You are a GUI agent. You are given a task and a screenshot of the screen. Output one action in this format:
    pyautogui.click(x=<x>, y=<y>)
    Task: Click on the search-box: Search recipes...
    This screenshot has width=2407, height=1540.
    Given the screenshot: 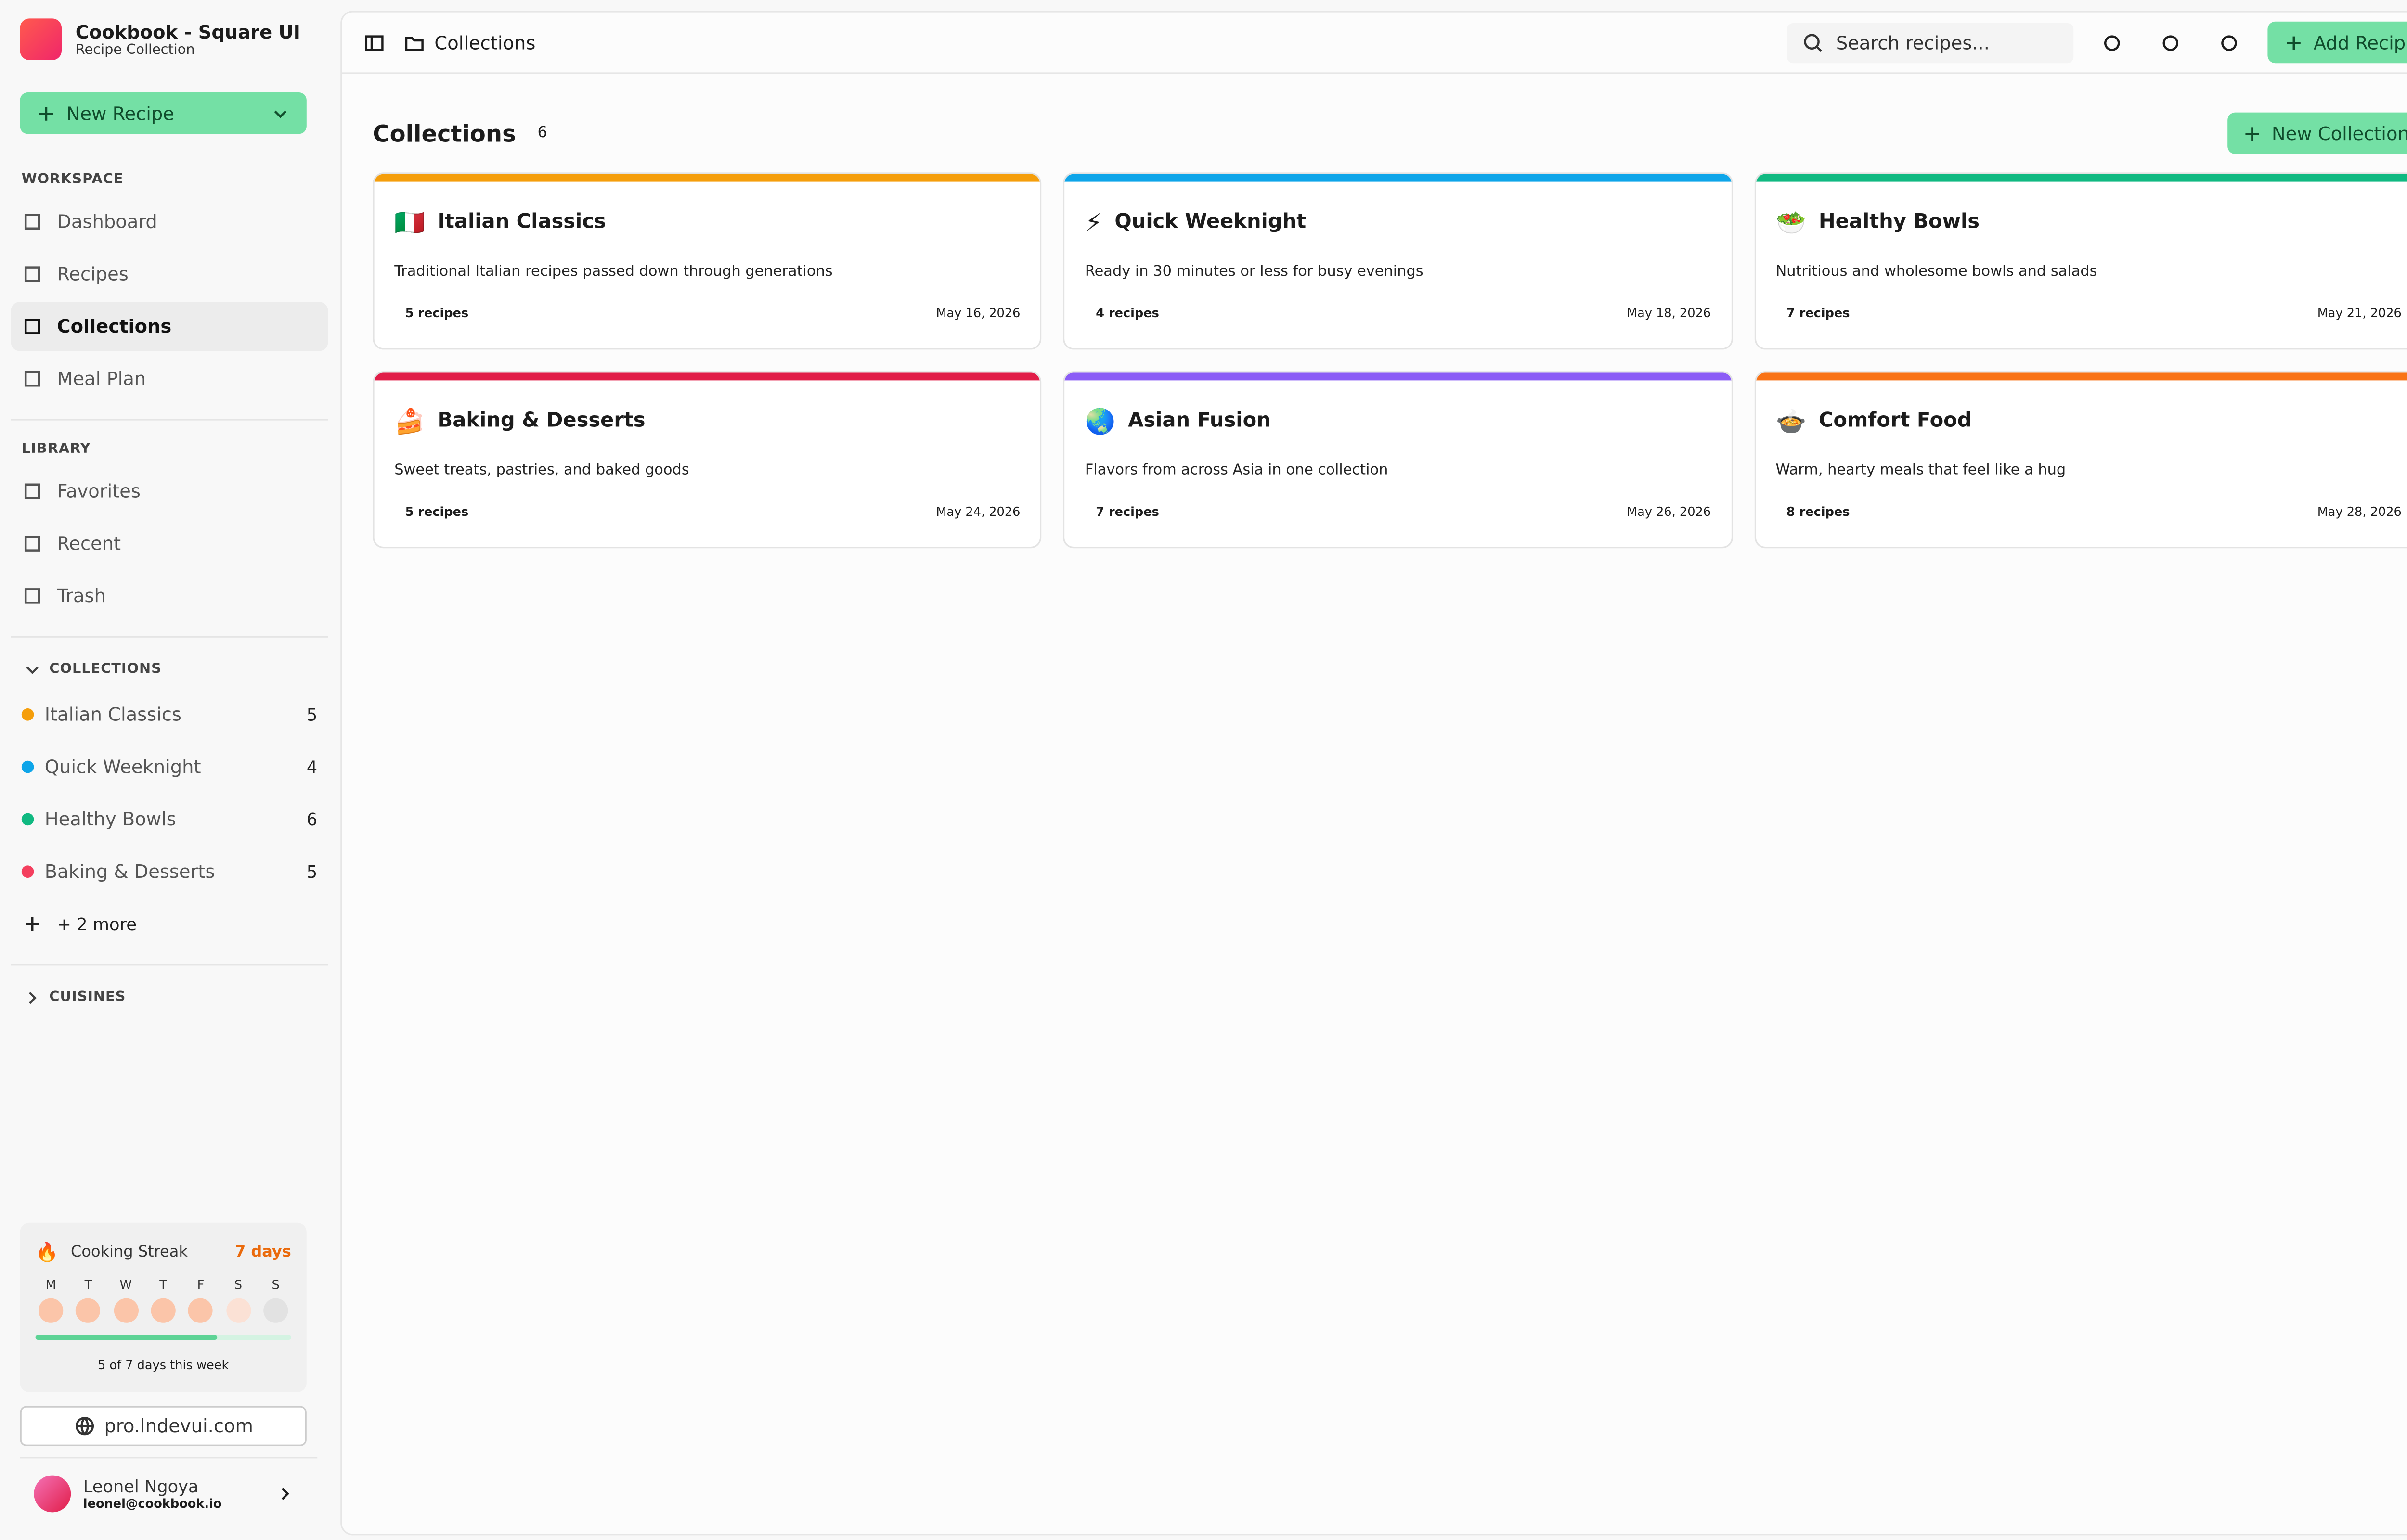 What is the action you would take?
    pyautogui.click(x=1930, y=42)
    